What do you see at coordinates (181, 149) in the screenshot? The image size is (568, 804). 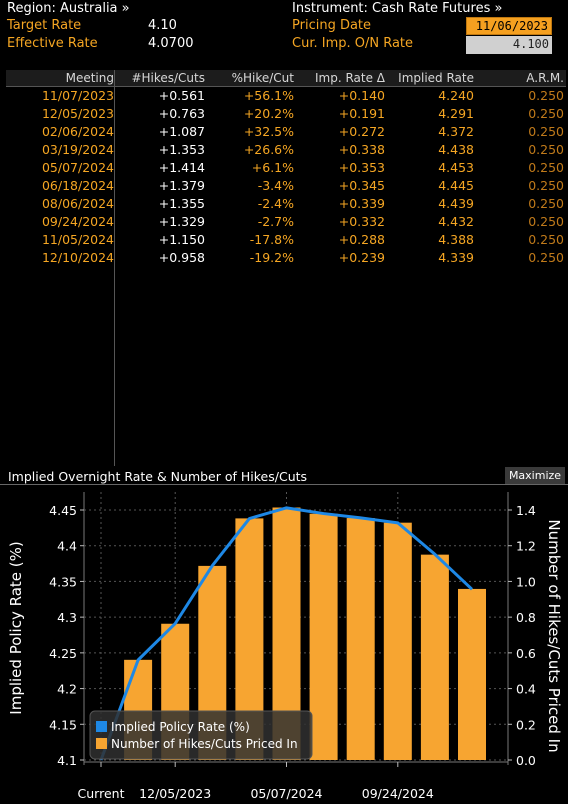 I see `table-cell: +1.353` at bounding box center [181, 149].